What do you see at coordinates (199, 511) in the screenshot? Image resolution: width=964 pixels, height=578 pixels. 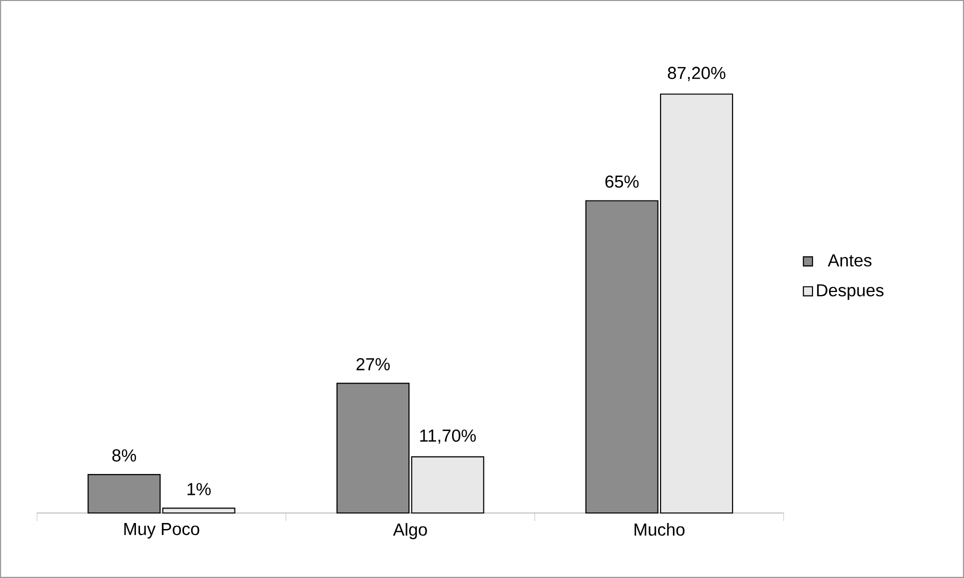 I see `bar` at bounding box center [199, 511].